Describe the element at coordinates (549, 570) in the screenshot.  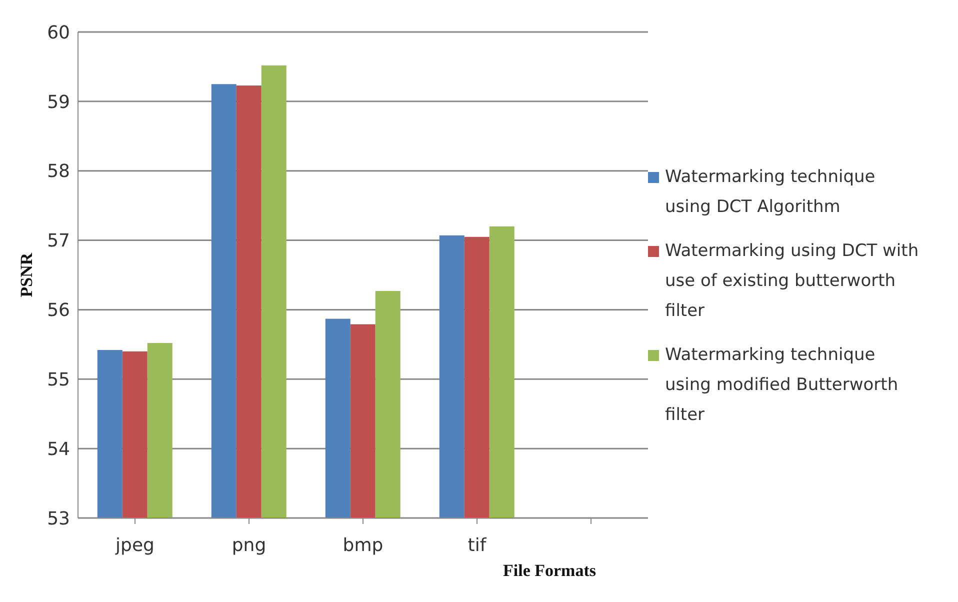
I see `x-axis-title: File Formats` at that location.